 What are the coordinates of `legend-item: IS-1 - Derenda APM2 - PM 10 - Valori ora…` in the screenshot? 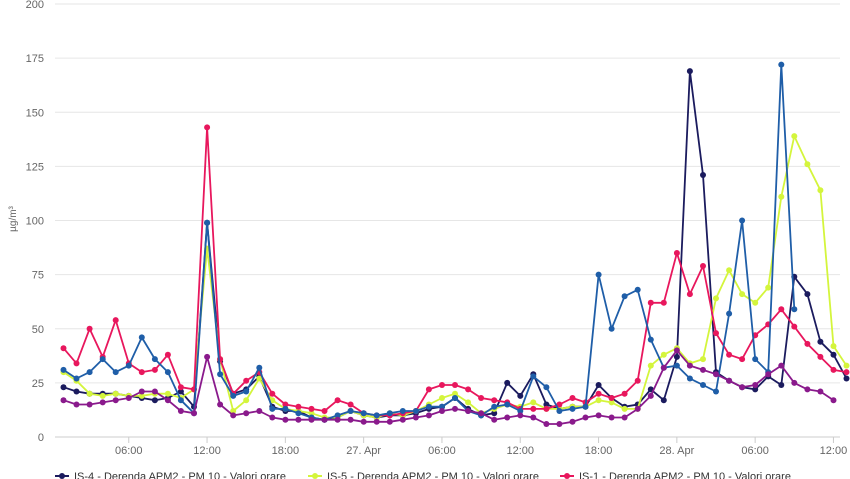 It's located at (675, 475).